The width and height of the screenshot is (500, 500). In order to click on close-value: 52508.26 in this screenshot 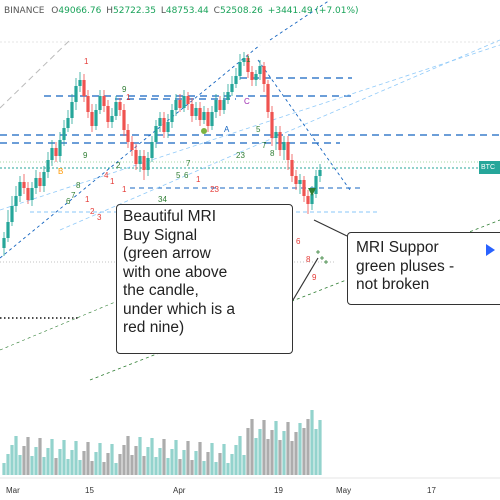, I will do `click(241, 11)`.